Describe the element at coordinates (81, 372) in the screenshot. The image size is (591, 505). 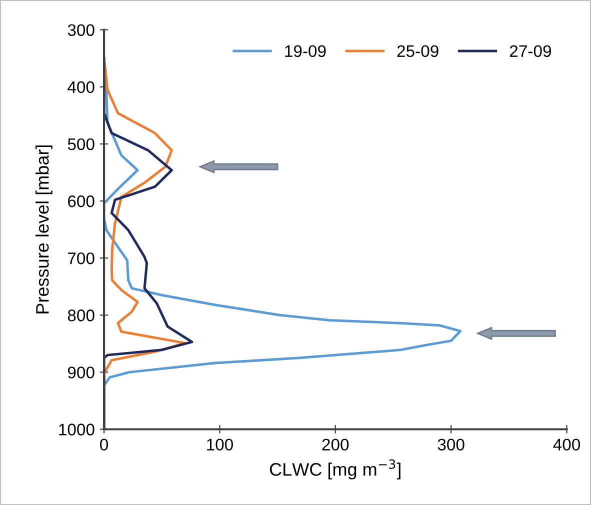
I see `y-tick-label: 900` at that location.